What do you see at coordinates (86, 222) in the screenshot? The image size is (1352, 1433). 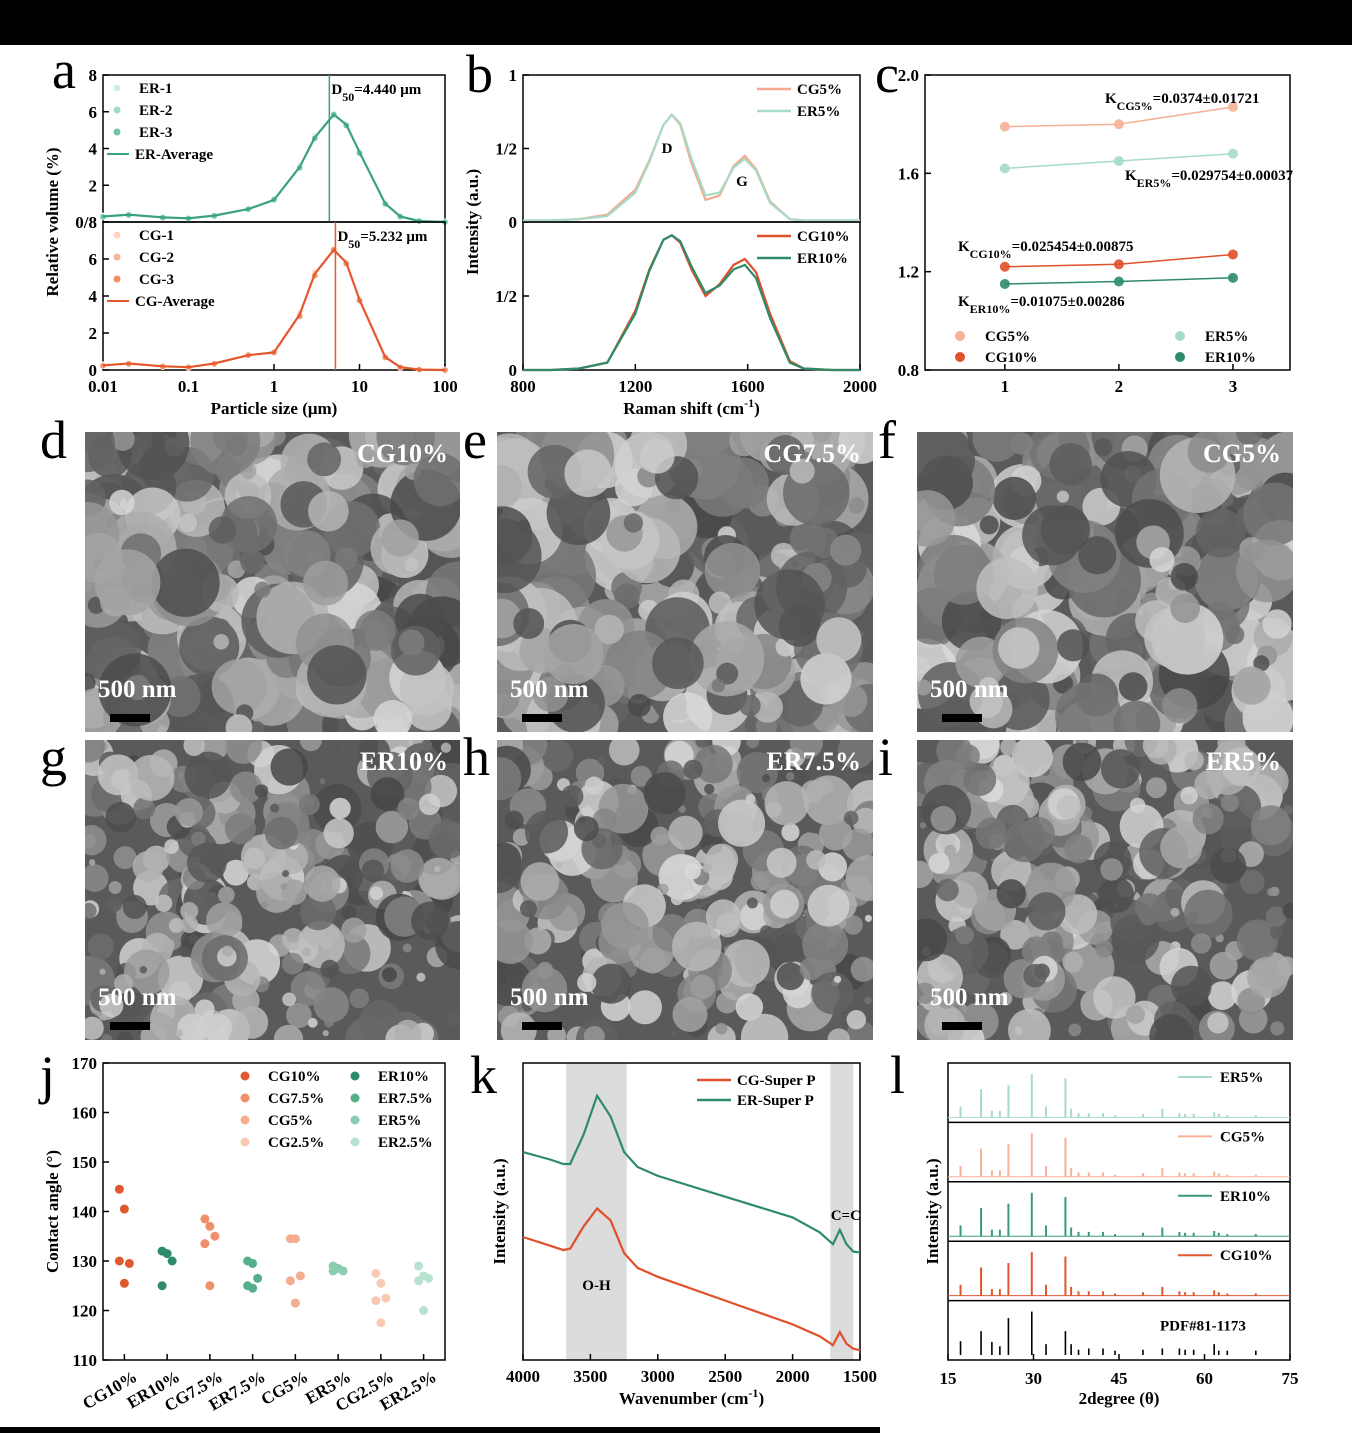 I see `y-tick-label: 0/8` at bounding box center [86, 222].